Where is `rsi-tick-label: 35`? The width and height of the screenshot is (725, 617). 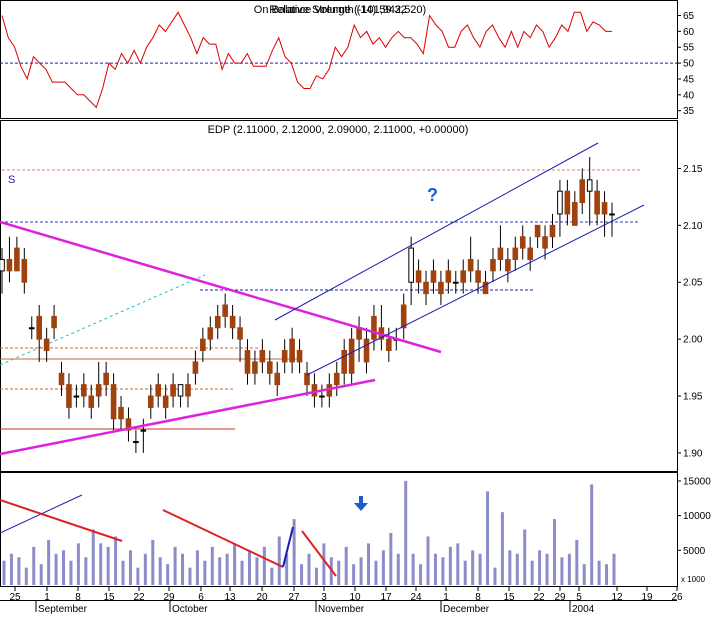
rsi-tick-label: 35 is located at coordinates (689, 111).